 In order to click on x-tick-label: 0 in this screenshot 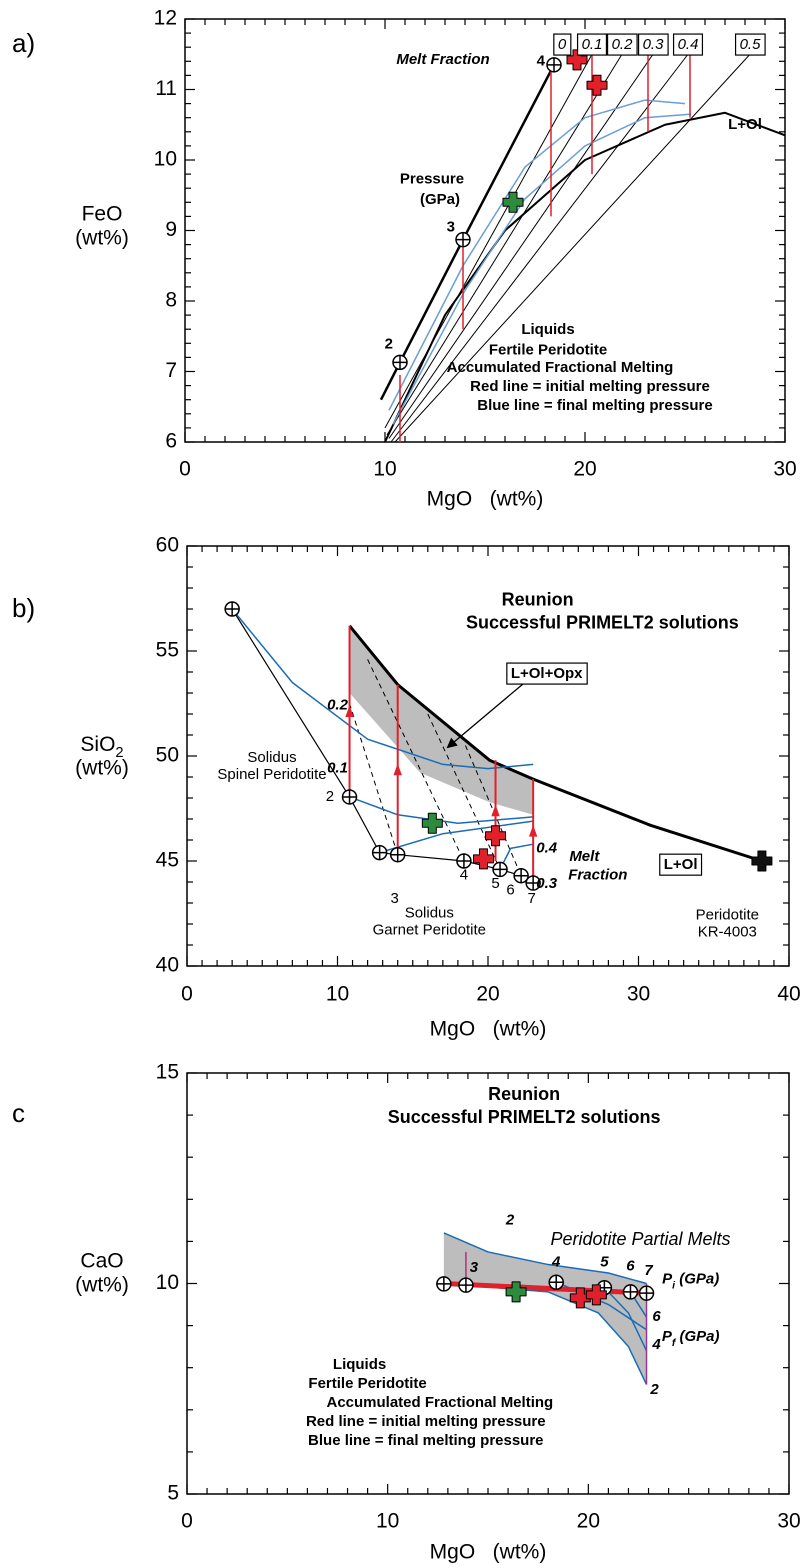, I will do `click(187, 994)`.